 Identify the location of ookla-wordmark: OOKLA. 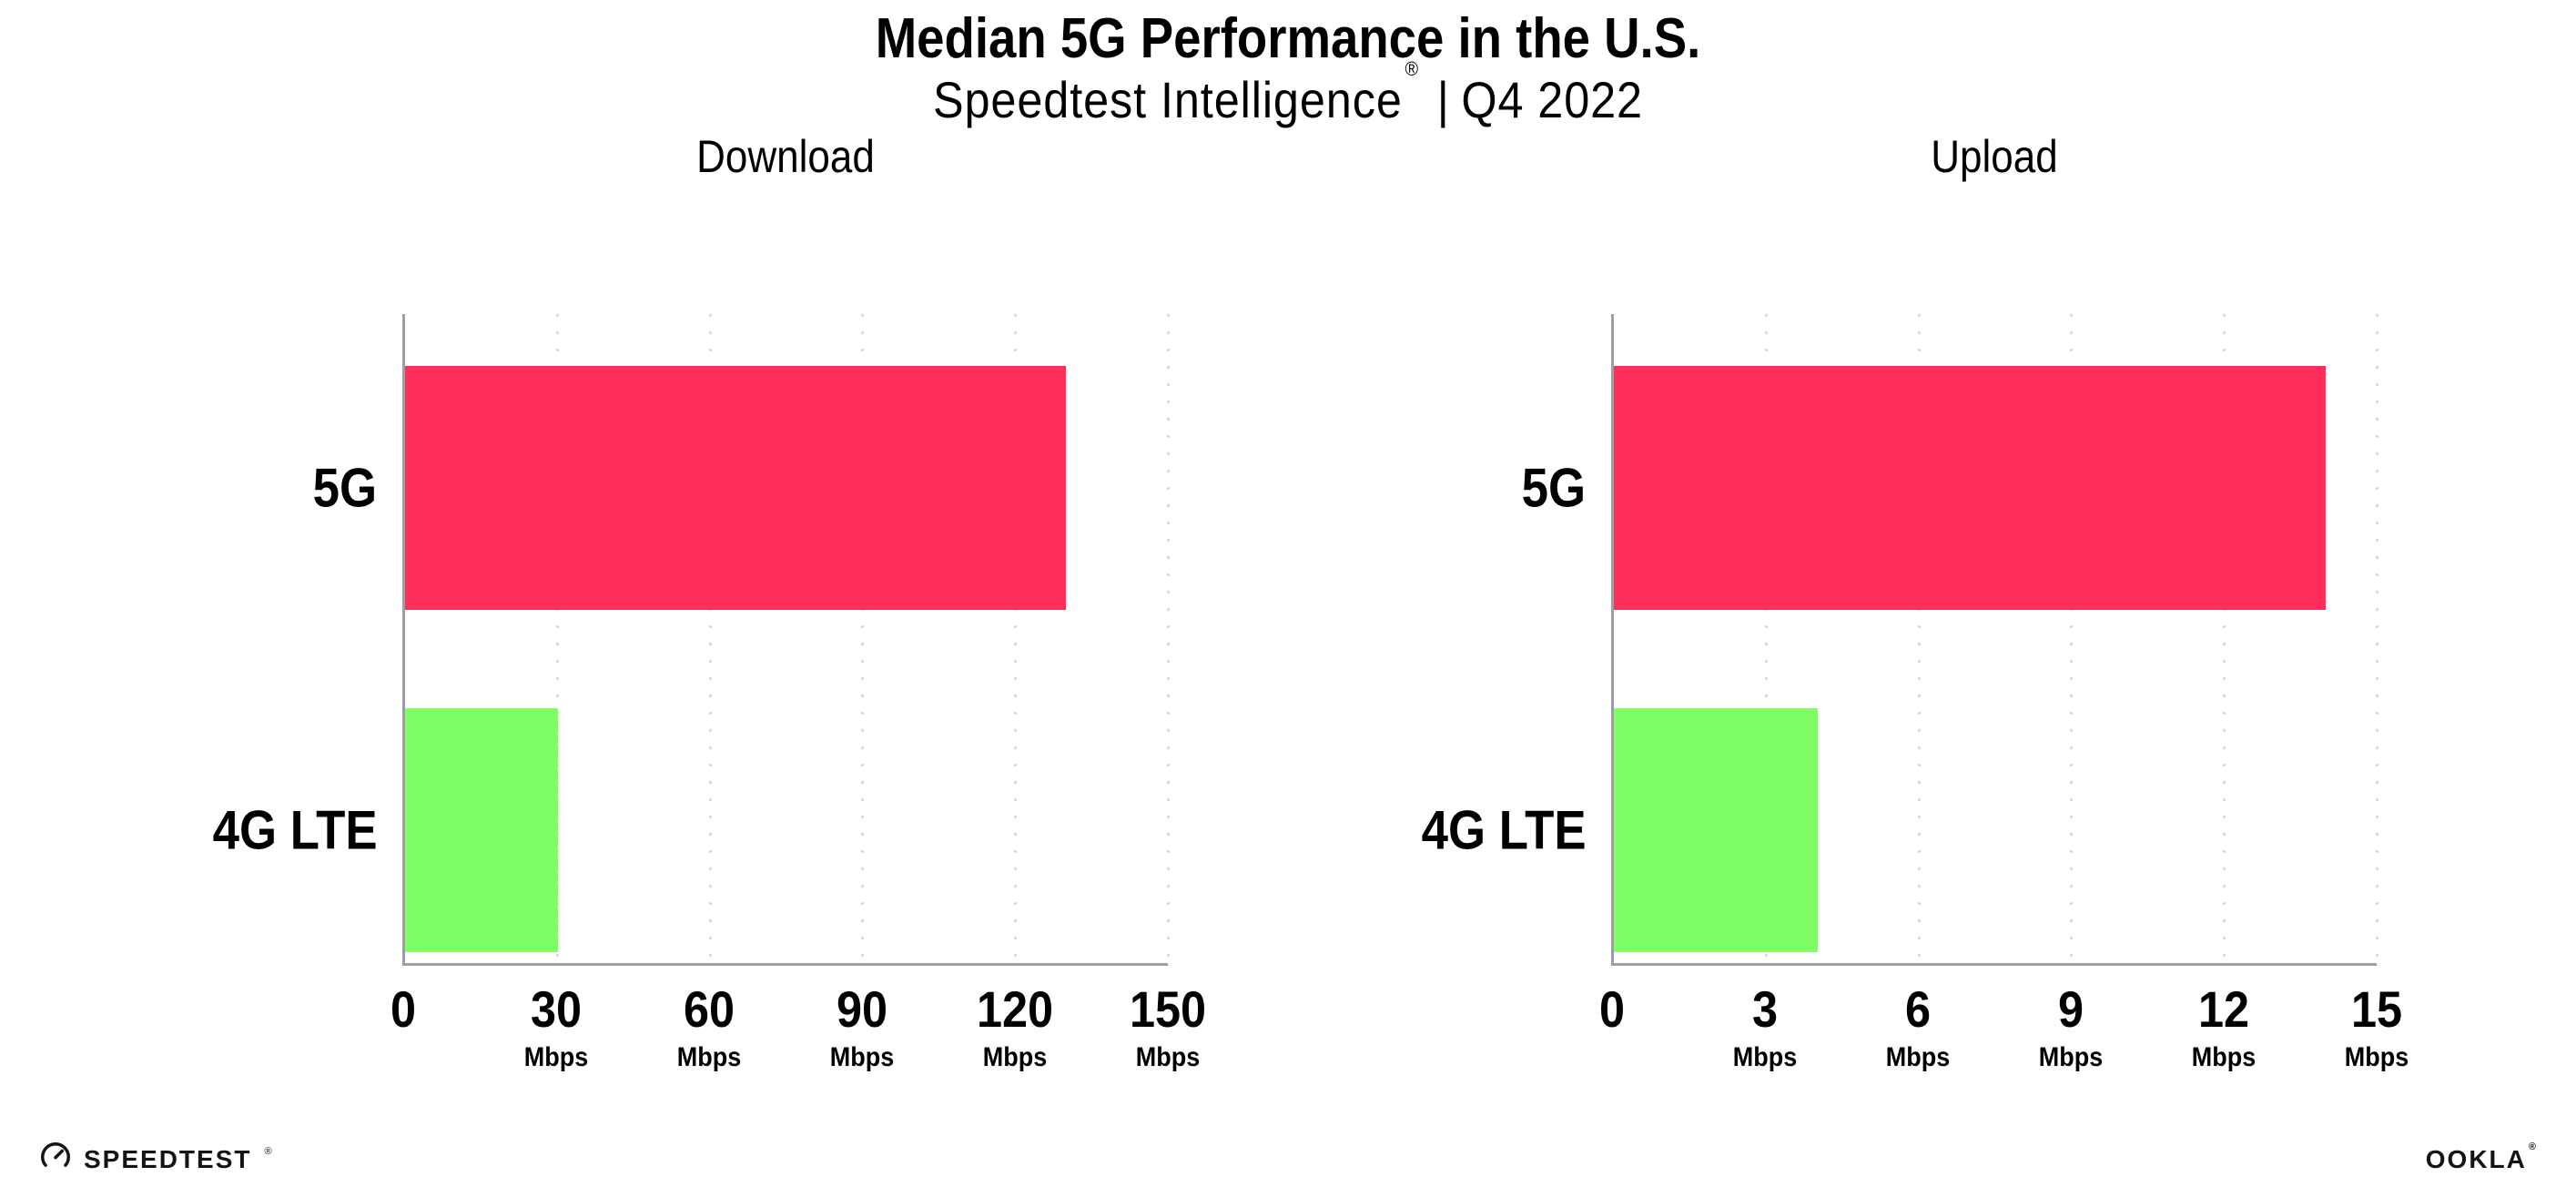
(2476, 1159).